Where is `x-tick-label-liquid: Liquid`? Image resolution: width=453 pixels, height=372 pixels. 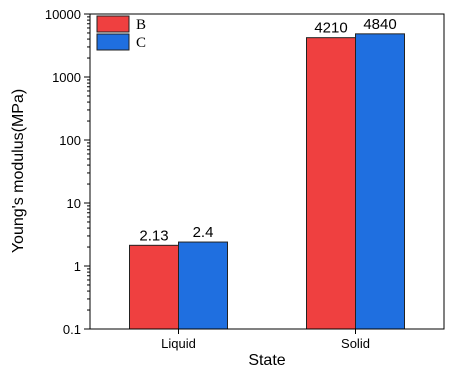
x-tick-label-liquid: Liquid is located at coordinates (178, 343).